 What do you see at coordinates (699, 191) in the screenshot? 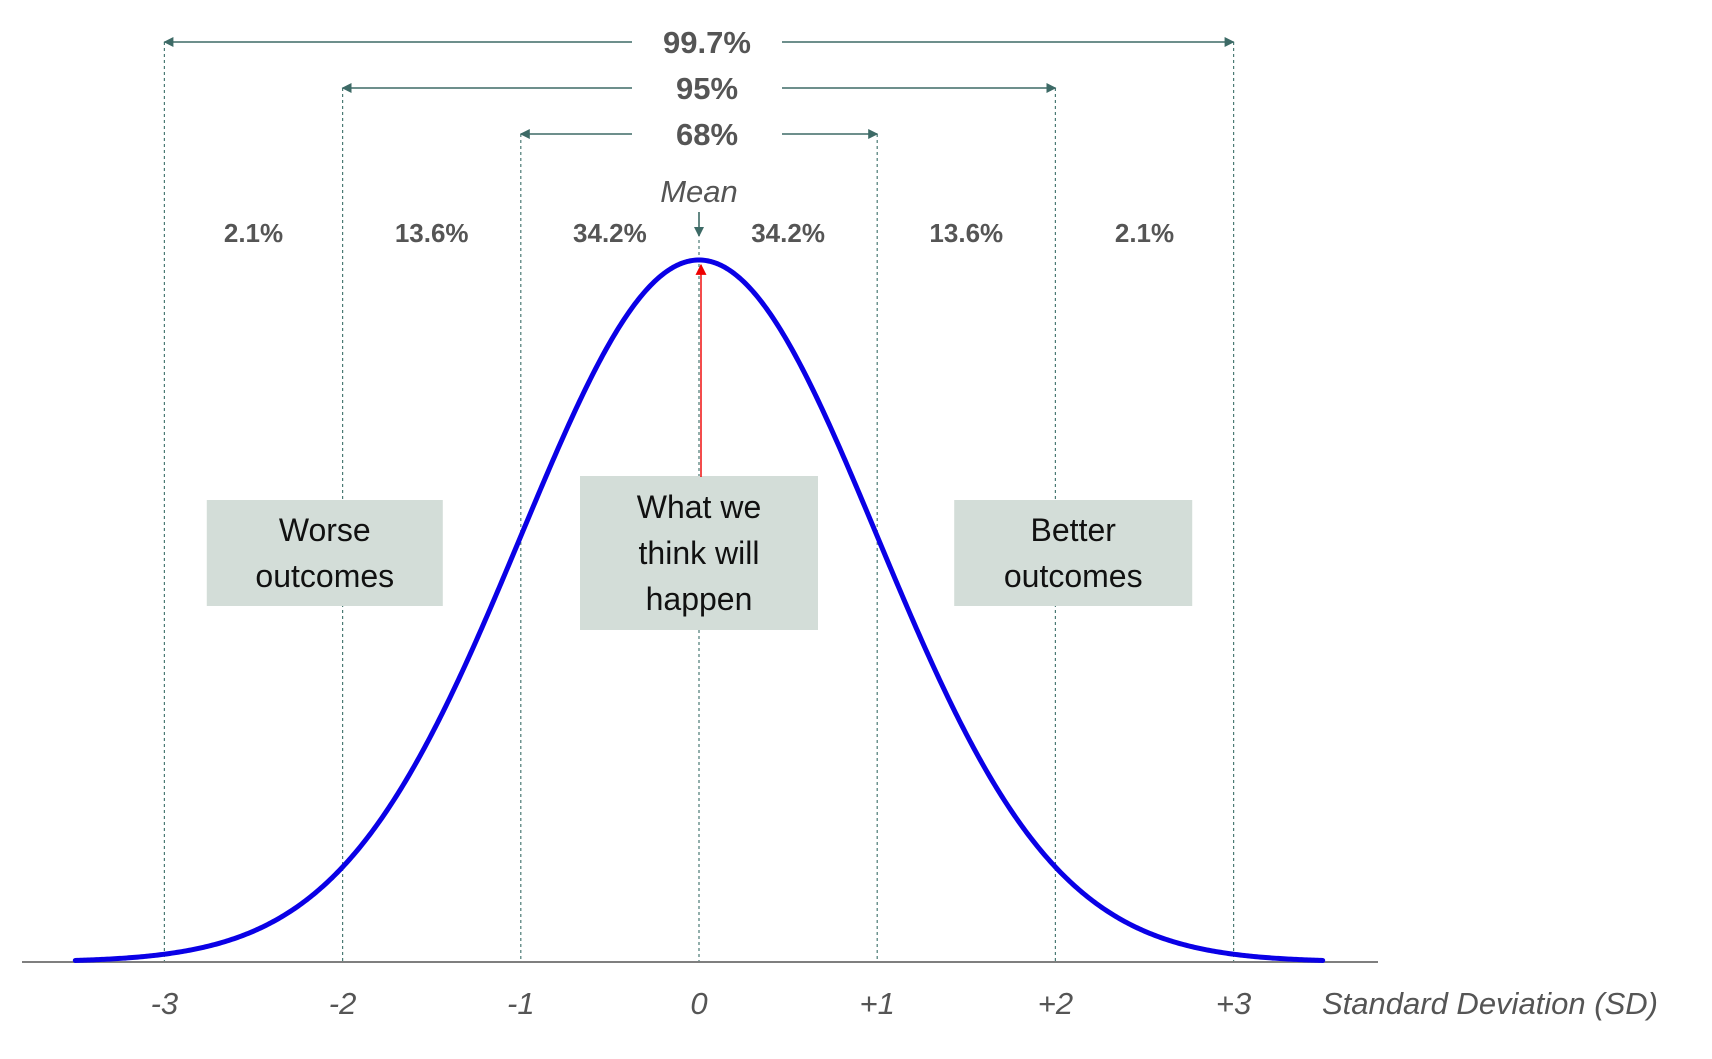
I see `mean-label: Mean` at bounding box center [699, 191].